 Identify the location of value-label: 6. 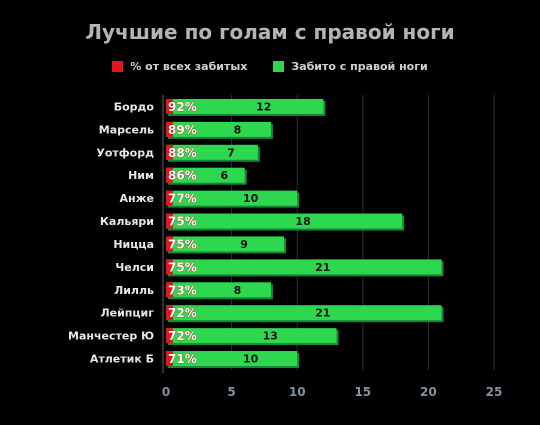
(225, 175).